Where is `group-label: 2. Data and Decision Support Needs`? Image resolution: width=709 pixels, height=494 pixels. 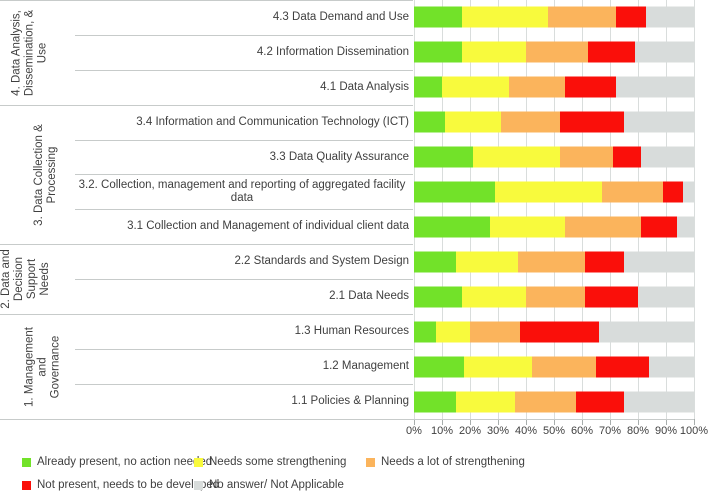
group-label: 2. Data and Decision Support Needs is located at coordinates (25, 279).